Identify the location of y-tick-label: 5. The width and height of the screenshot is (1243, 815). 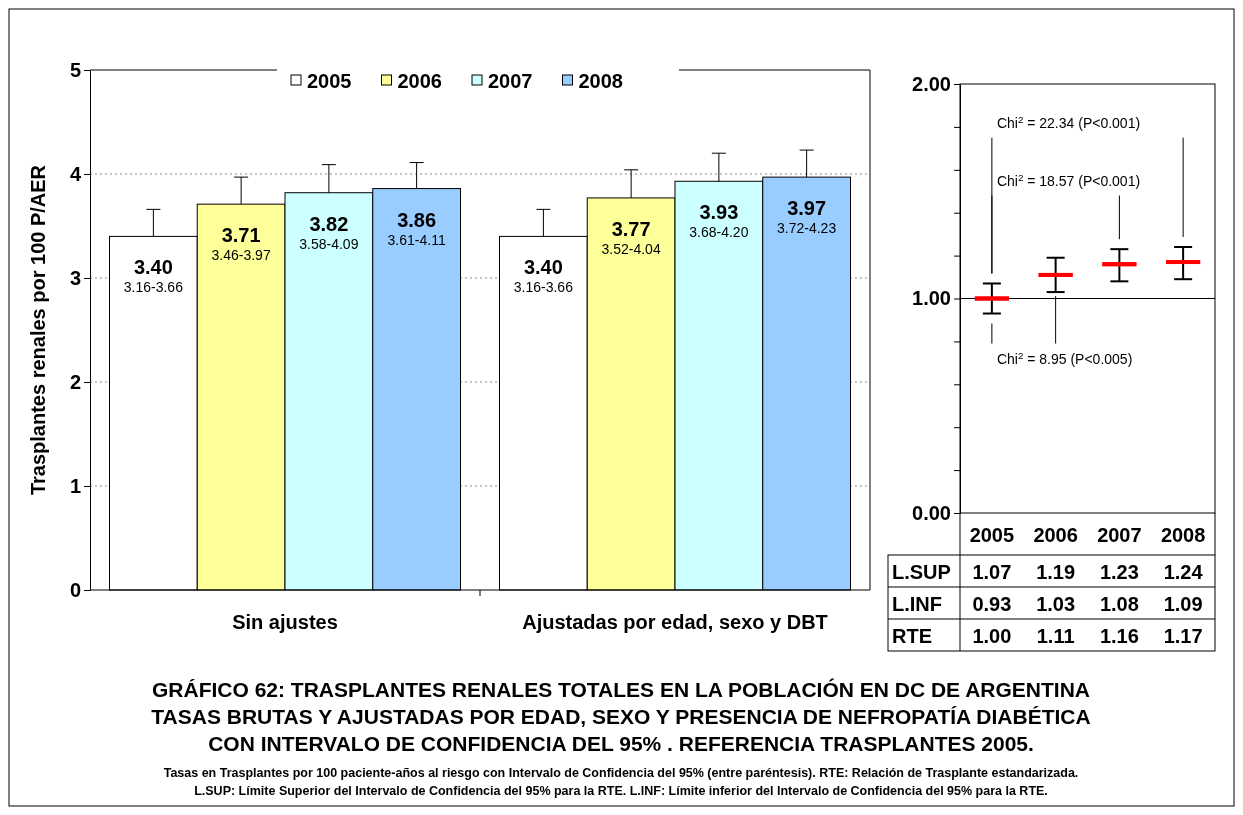
(75, 69).